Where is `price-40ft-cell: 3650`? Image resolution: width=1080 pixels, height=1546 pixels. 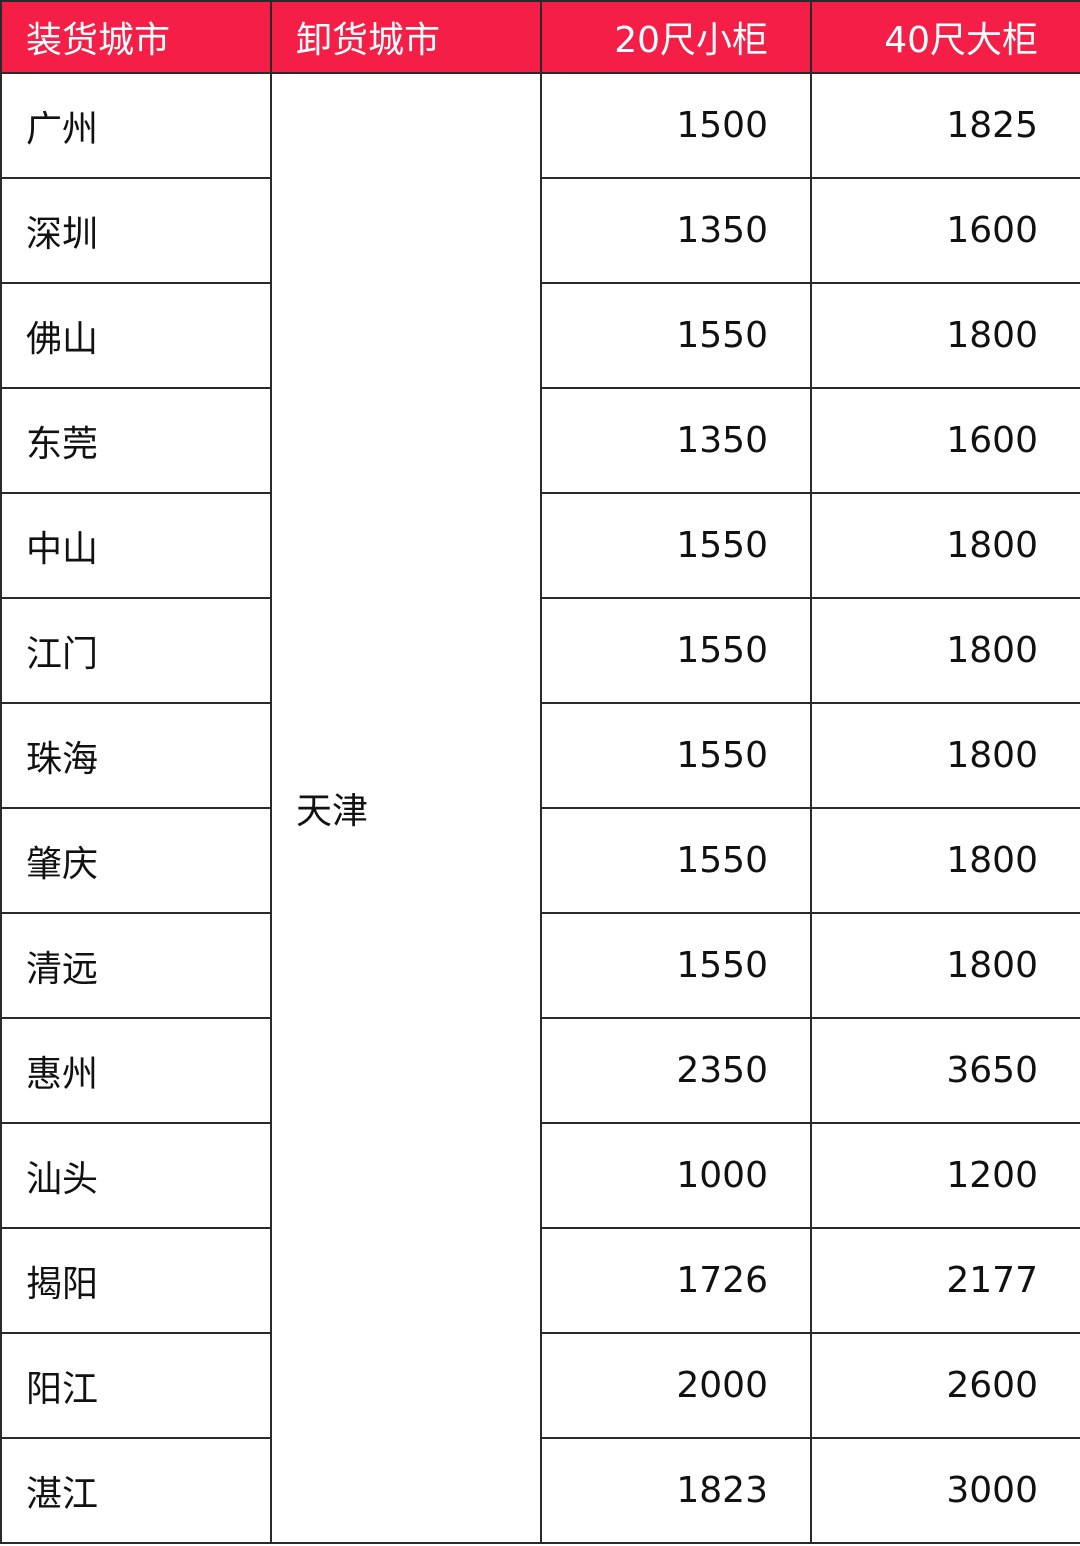
price-40ft-cell: 3650 is located at coordinates (945, 1070).